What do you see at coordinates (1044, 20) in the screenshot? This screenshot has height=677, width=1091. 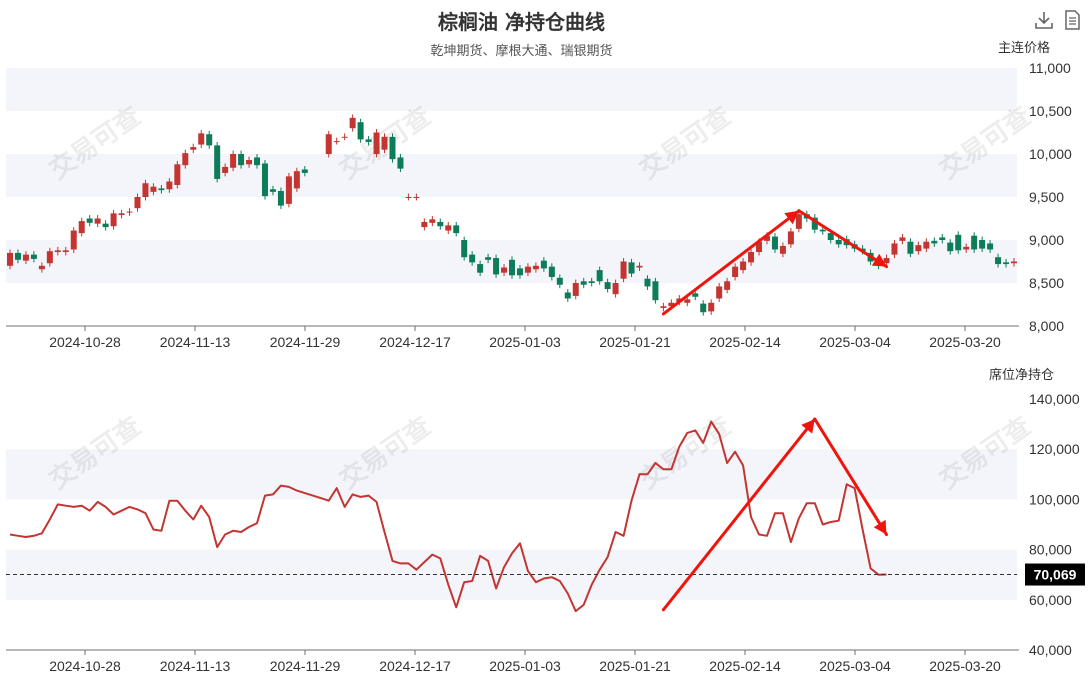 I see `download-icon` at bounding box center [1044, 20].